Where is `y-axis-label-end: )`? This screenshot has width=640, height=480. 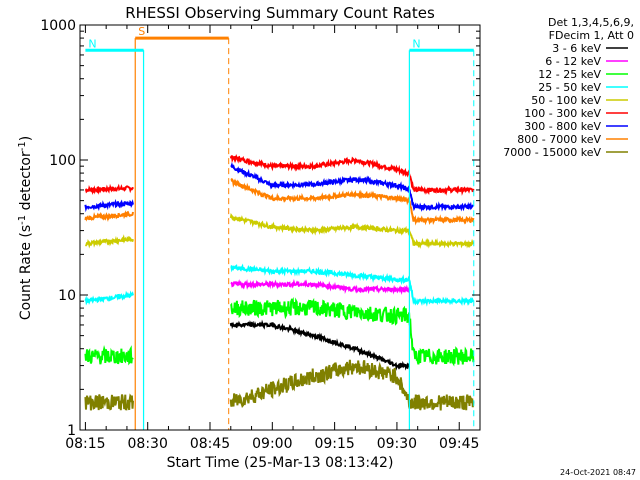 y-axis-label-end: ) is located at coordinates (26, 138).